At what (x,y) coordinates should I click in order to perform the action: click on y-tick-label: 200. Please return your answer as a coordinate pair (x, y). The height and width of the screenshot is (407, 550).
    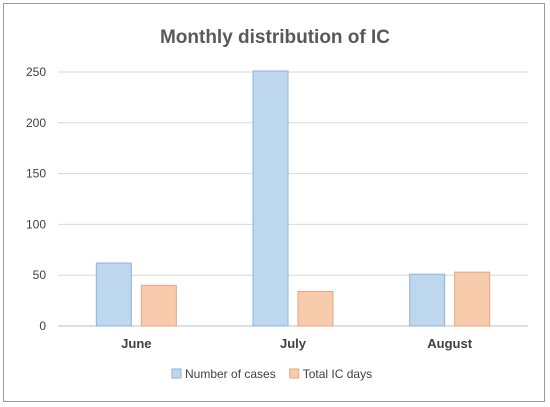
    Looking at the image, I should click on (36, 123).